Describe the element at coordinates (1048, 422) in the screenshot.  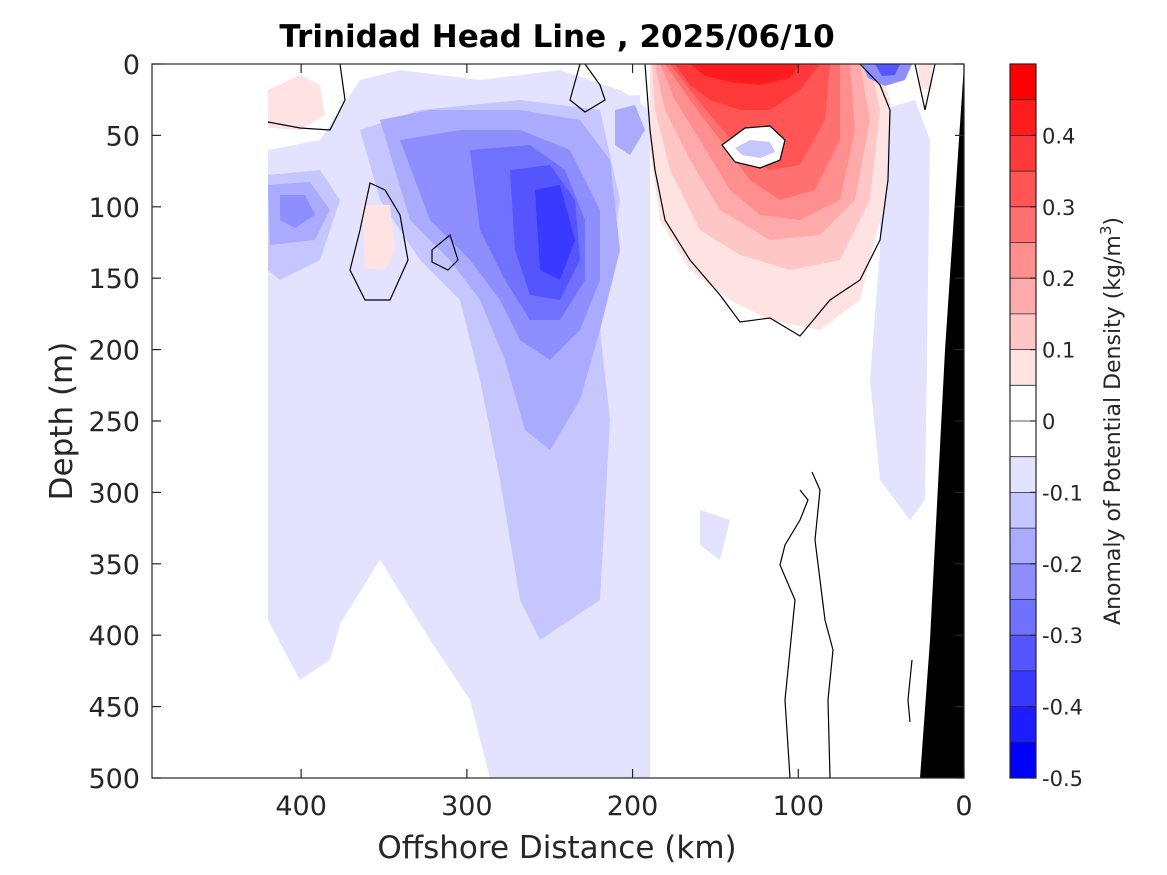
I see `colorbar-tick-label: 0` at that location.